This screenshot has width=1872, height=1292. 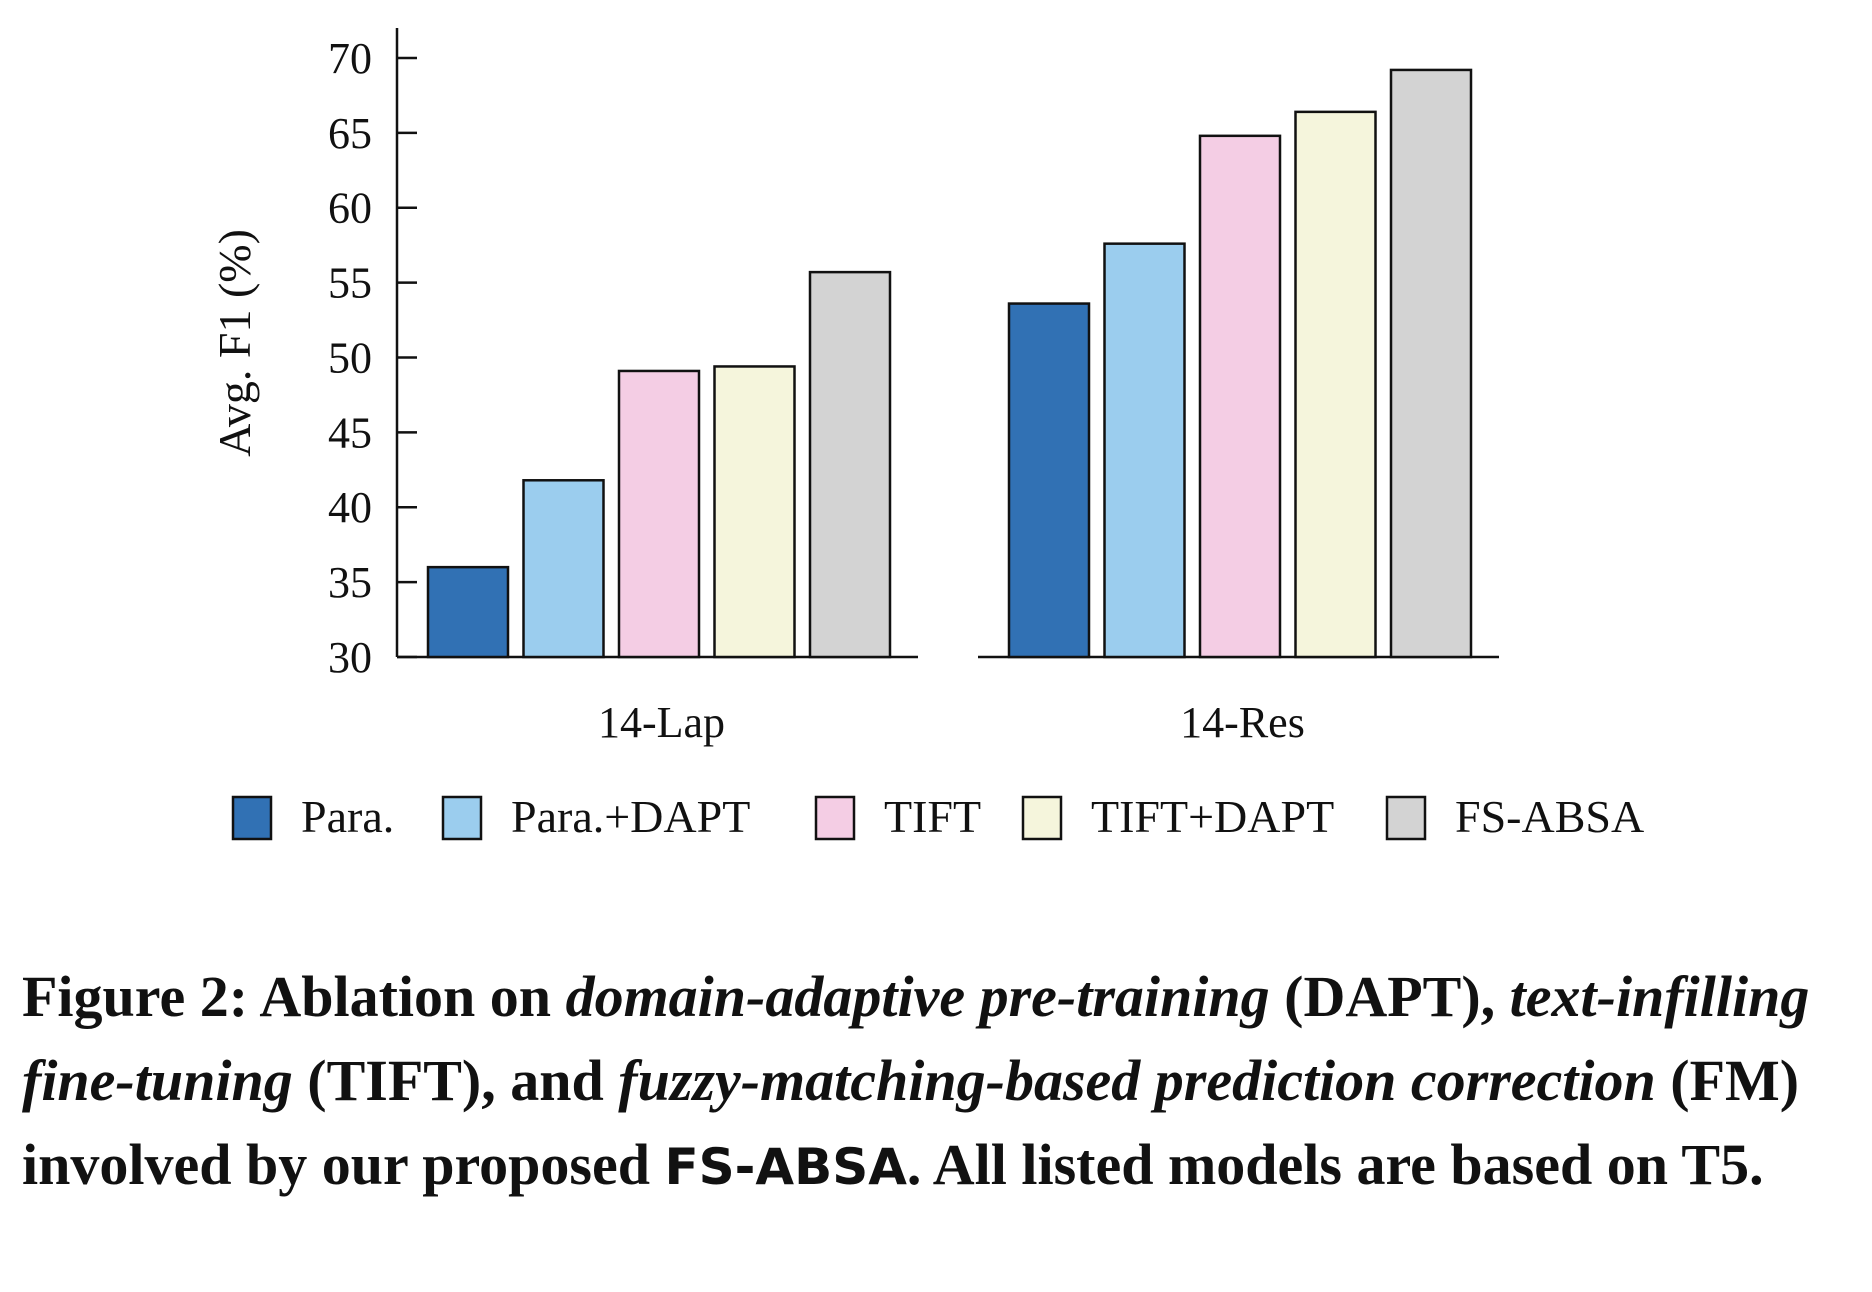 What do you see at coordinates (468, 612) in the screenshot?
I see `bar-14-lap-para` at bounding box center [468, 612].